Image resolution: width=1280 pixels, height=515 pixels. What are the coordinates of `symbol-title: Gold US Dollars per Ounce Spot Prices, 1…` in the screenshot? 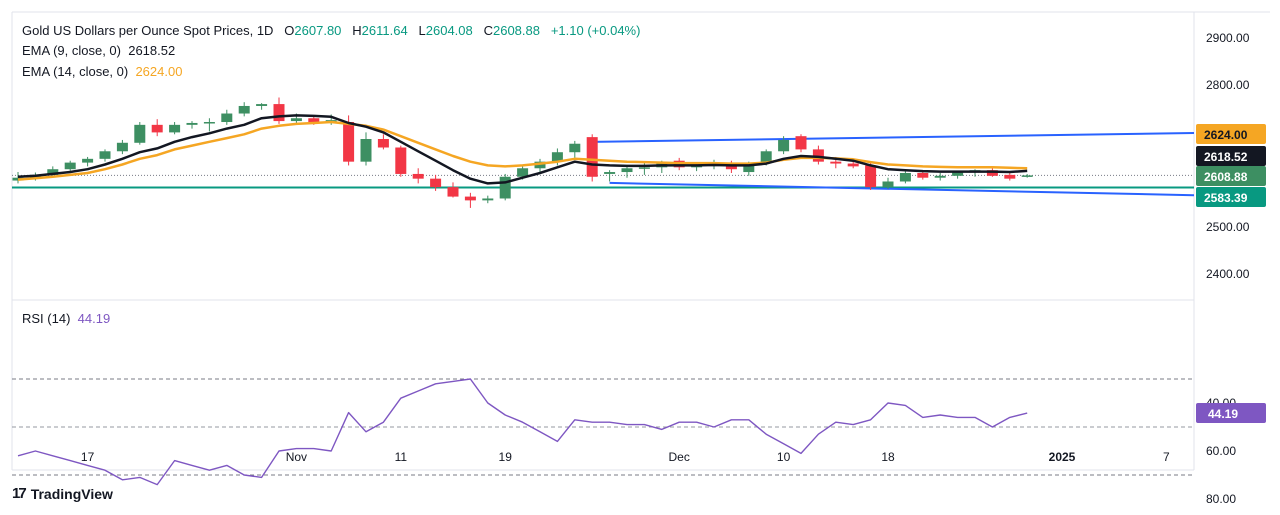 It's located at (148, 30).